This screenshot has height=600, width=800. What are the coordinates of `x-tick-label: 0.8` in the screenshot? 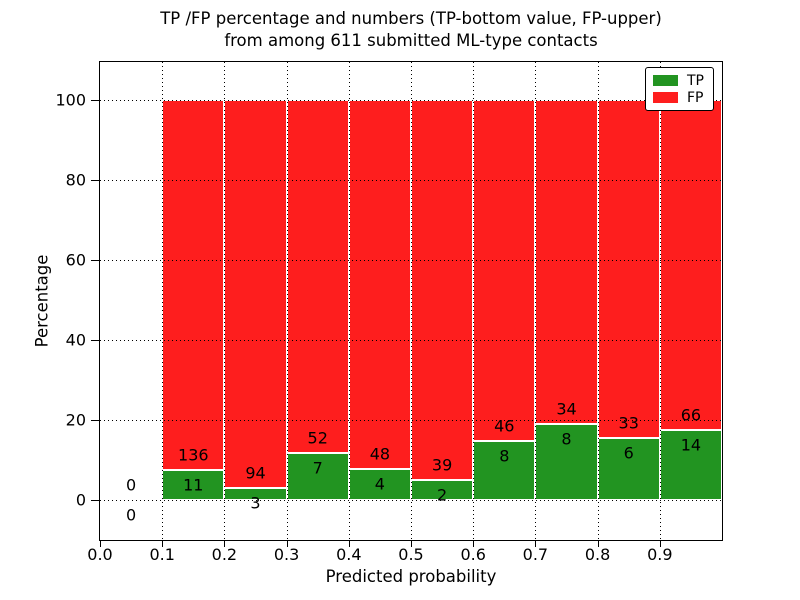 It's located at (597, 554).